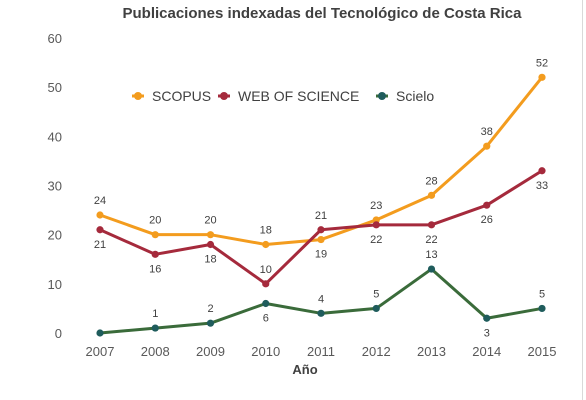 The width and height of the screenshot is (586, 400). Describe the element at coordinates (210, 351) in the screenshot. I see `x-tick-label: 2009` at that location.